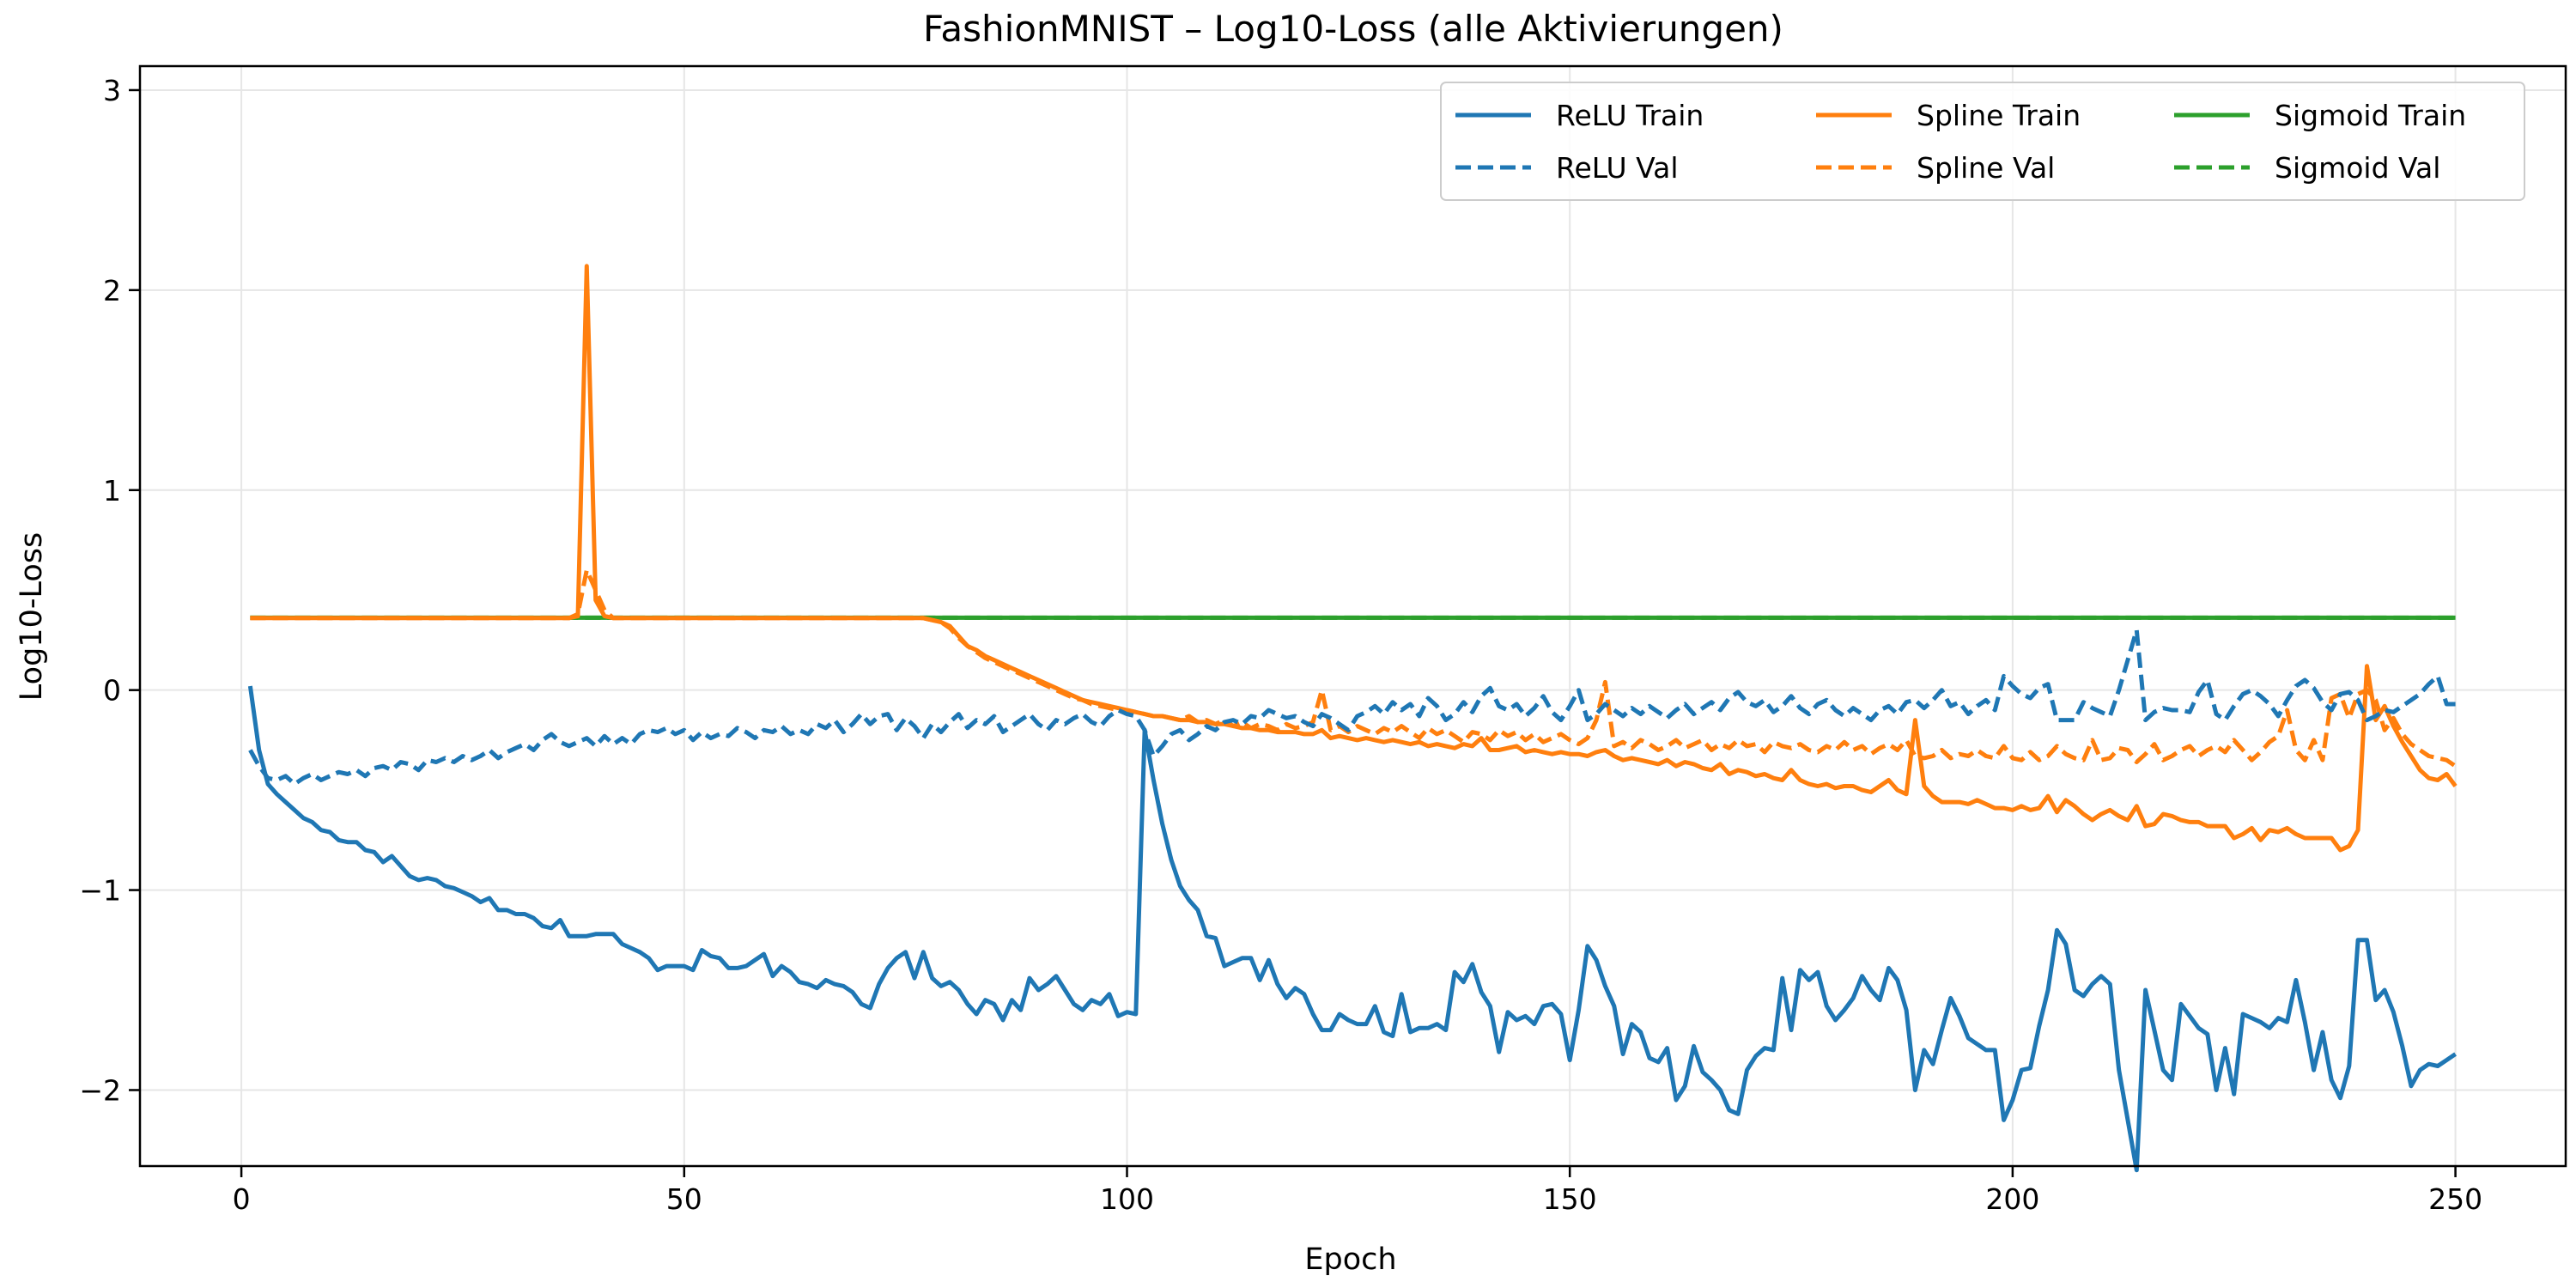 The image size is (2576, 1288). Describe the element at coordinates (1986, 168) in the screenshot. I see `legend-label: Spline Val` at that location.